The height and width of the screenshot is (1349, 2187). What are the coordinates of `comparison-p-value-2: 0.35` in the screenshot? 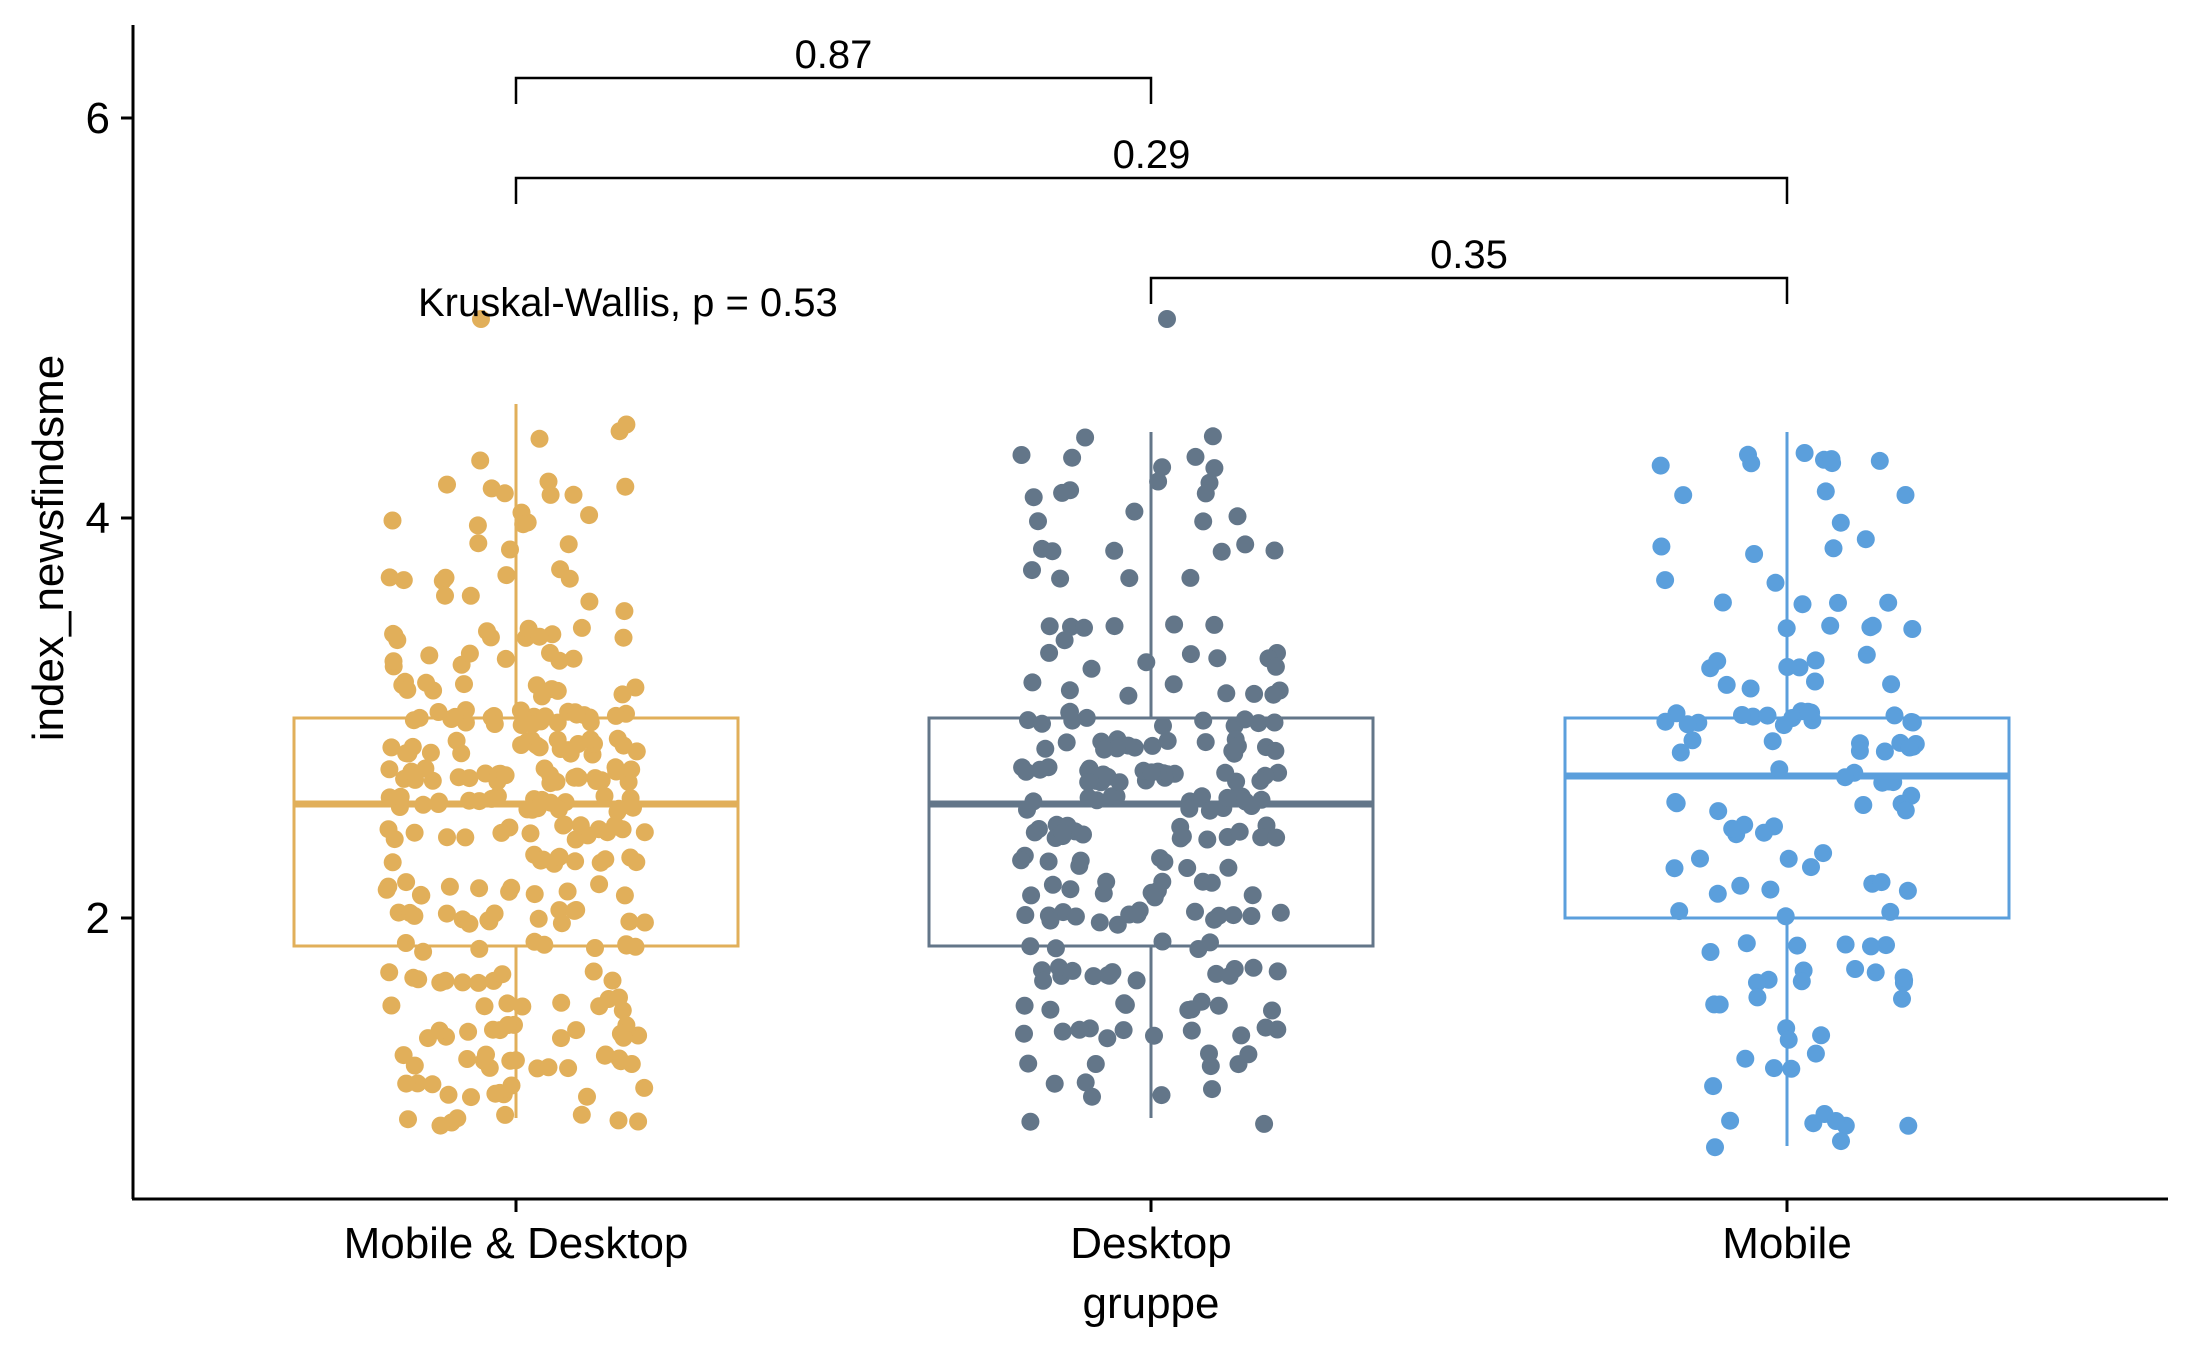 It's located at (1469, 255).